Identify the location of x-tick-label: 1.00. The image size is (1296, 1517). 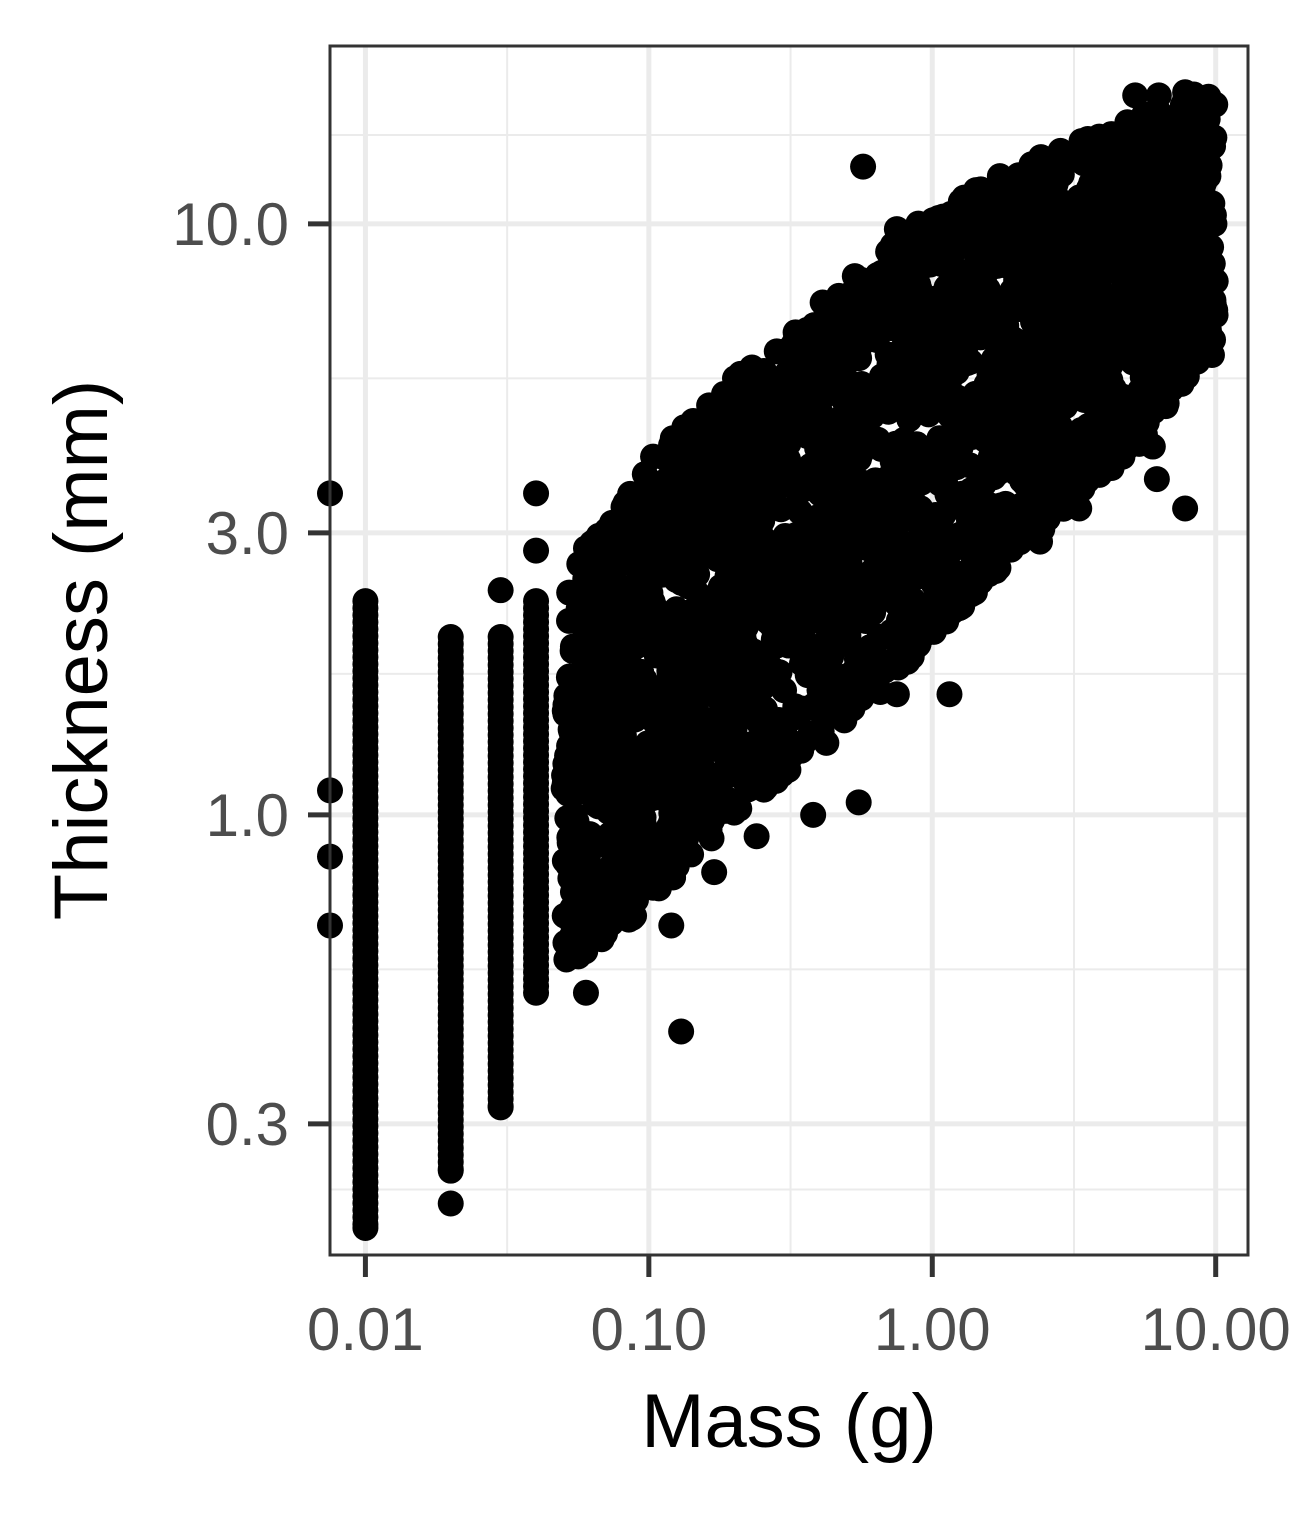
(932, 1329).